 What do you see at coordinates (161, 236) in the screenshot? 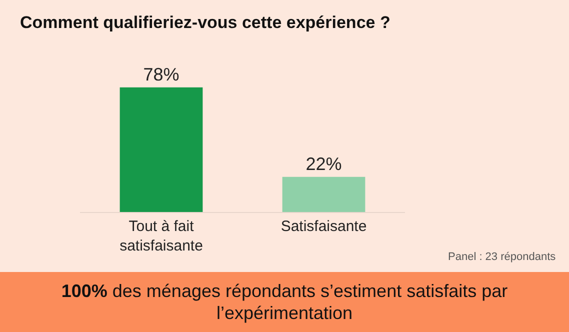
I see `x-tick-label: Tout à fait satisfaisante` at bounding box center [161, 236].